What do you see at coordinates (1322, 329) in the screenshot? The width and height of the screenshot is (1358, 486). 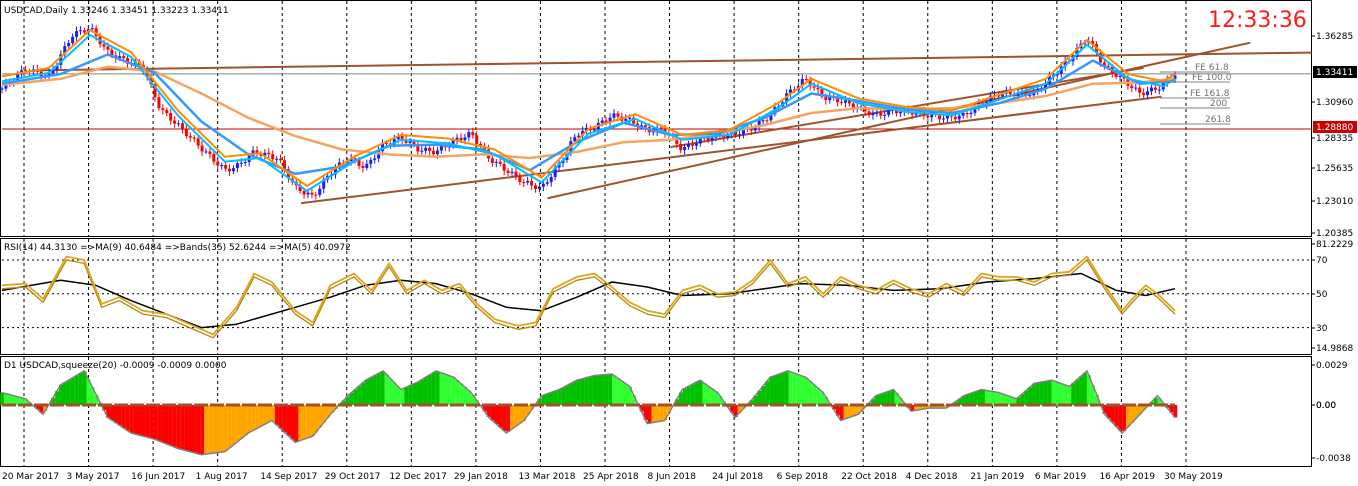 I see `y-tick-label: 30` at bounding box center [1322, 329].